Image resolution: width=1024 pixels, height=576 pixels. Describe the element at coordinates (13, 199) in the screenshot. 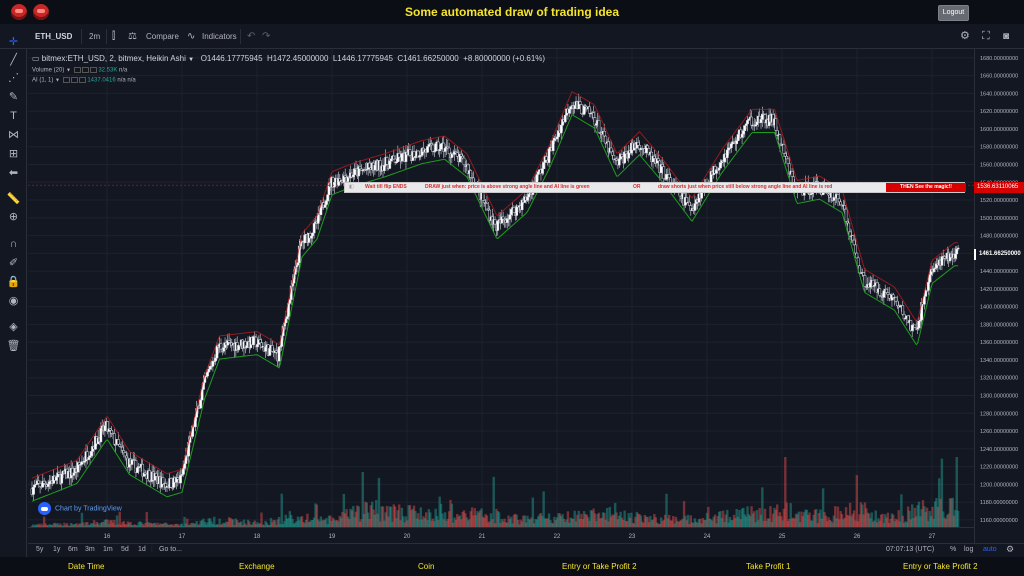

I see `ruler-icon: 📏` at that location.